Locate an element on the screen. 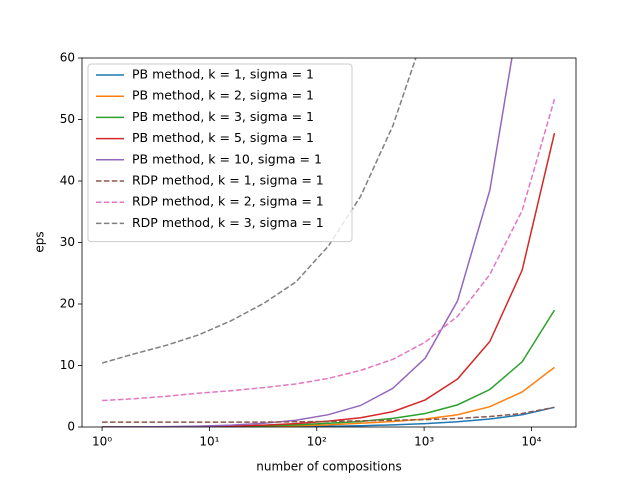 The height and width of the screenshot is (480, 640). legend-label: PB method, k = 1, sigma = 1 is located at coordinates (223, 74).